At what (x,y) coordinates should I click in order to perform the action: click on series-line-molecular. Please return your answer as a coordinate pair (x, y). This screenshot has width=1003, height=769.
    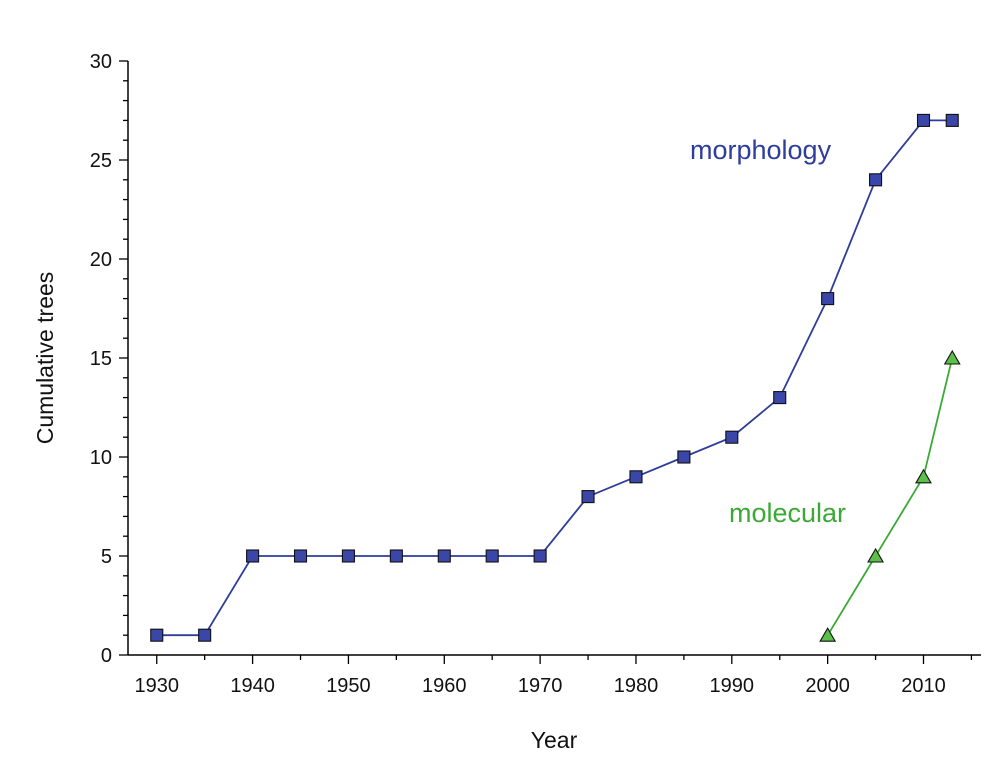
    Looking at the image, I should click on (890, 496).